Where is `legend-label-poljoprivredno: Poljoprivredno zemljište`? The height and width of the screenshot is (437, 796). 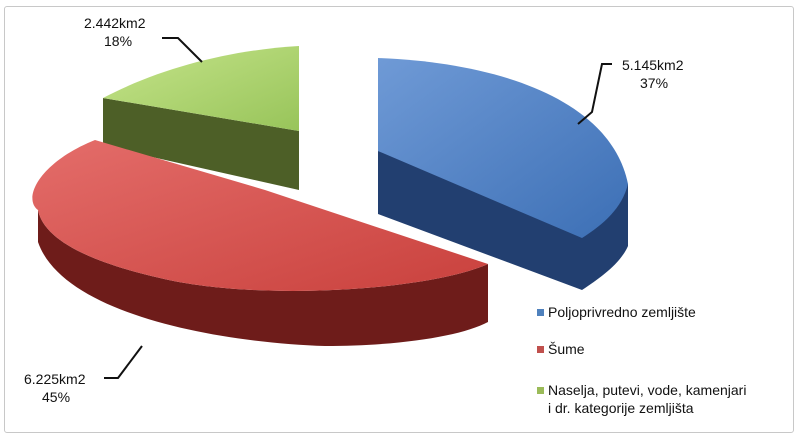 legend-label-poljoprivredno: Poljoprivredno zemljište is located at coordinates (622, 312).